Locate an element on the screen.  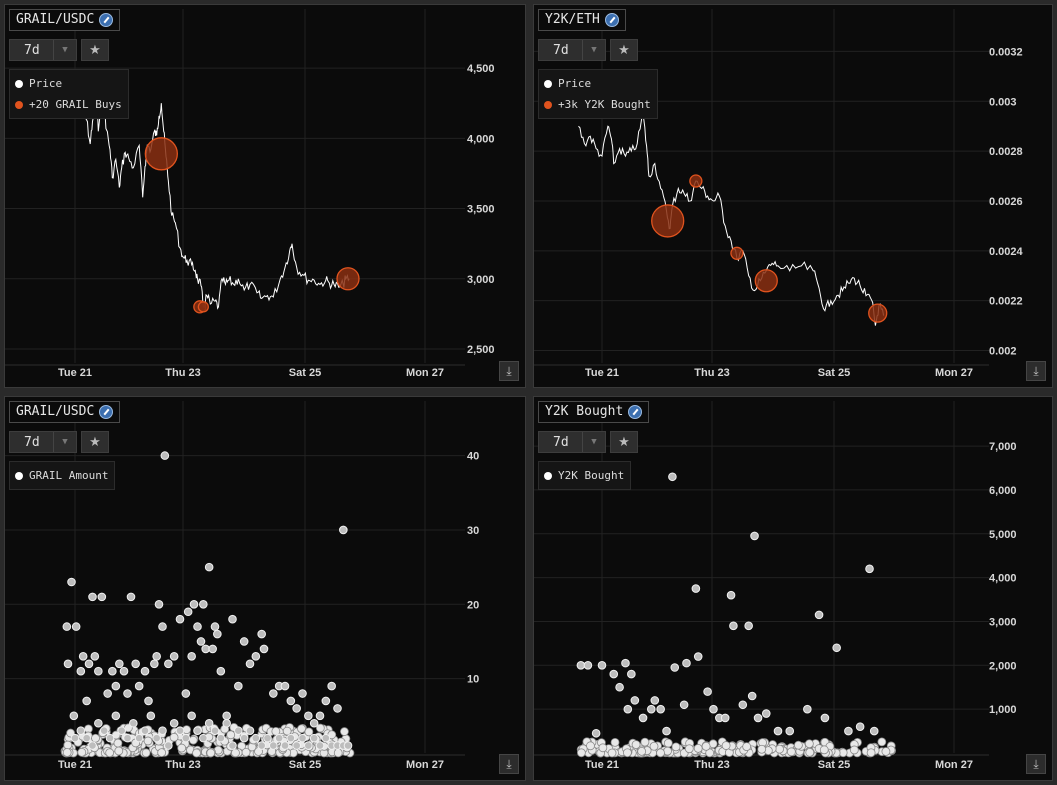
chart-title-text: Y2K/ETH is located at coordinates (572, 19).